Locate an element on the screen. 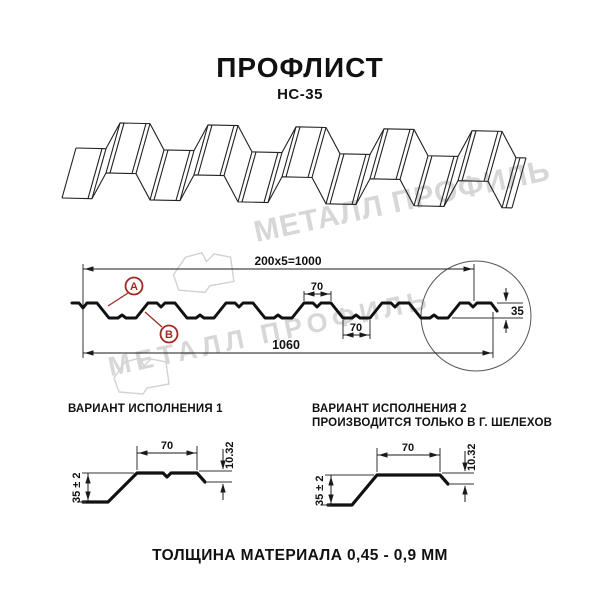 This screenshot has width=600, height=600. dim-profile-height: 35 is located at coordinates (517, 312).